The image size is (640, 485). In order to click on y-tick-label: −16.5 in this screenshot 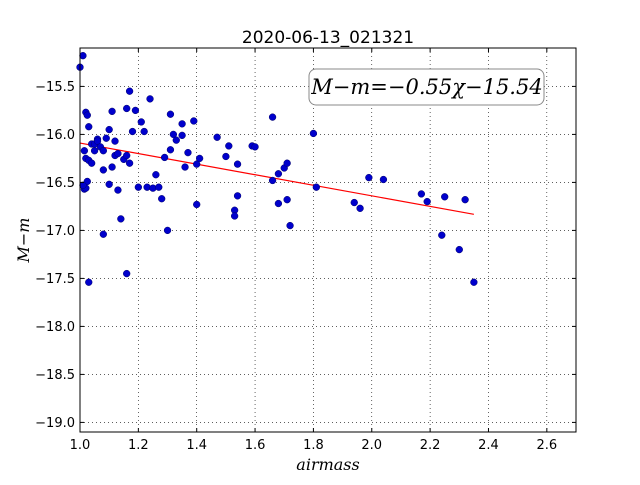, I will do `click(55, 183)`.